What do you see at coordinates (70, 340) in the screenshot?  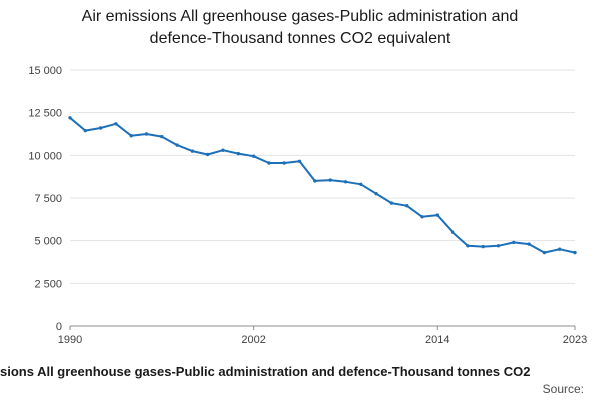 I see `svg-text: 1990` at bounding box center [70, 340].